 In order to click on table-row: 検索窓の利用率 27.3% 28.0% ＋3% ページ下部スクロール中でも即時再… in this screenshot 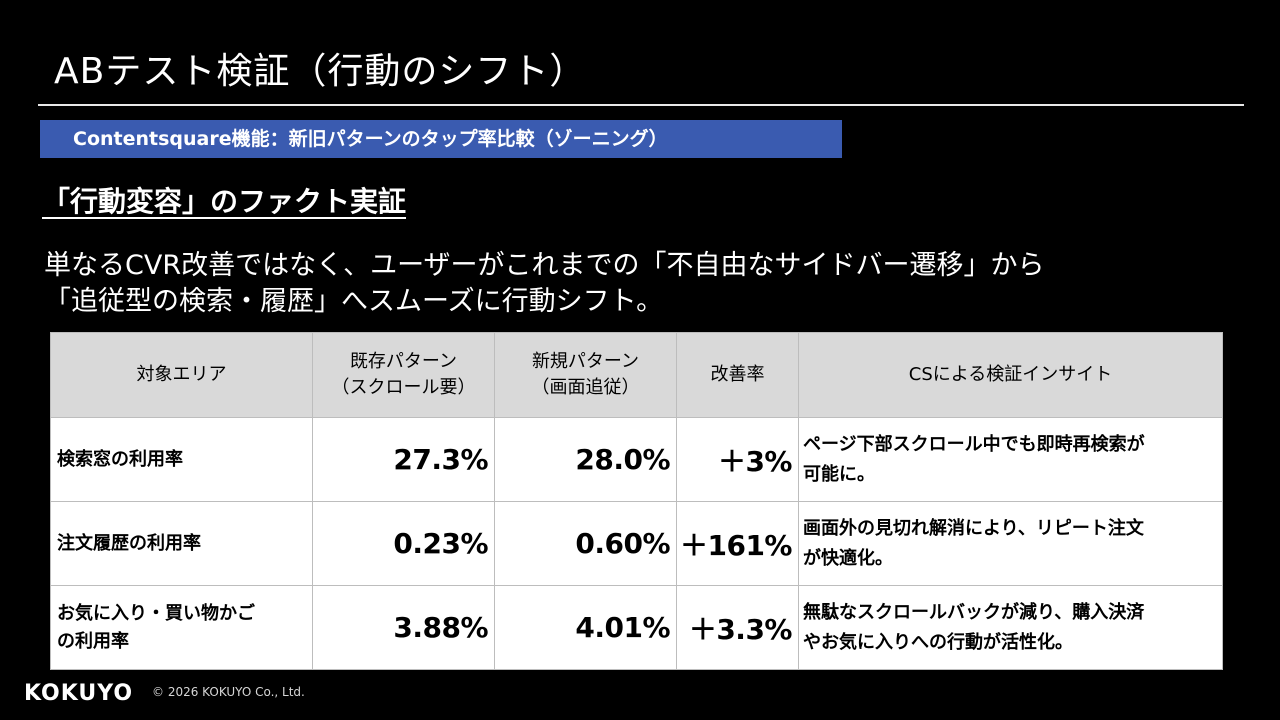, I will do `click(636, 459)`.